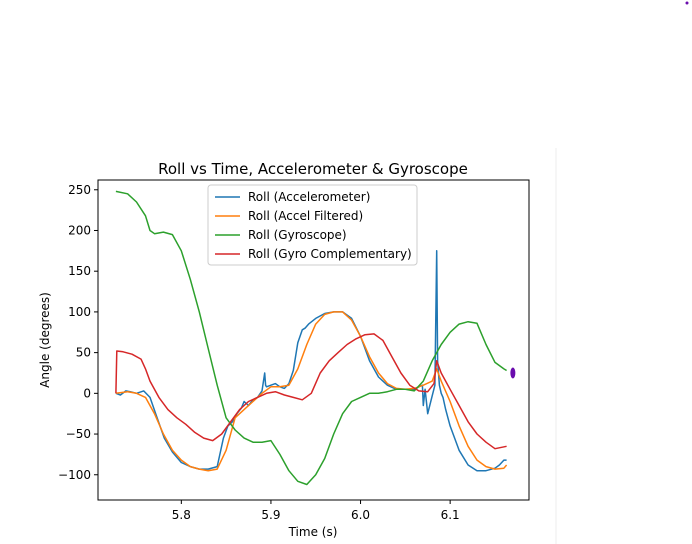 The width and height of the screenshot is (692, 544). I want to click on legend-label-0: Roll (Accelerometer), so click(309, 197).